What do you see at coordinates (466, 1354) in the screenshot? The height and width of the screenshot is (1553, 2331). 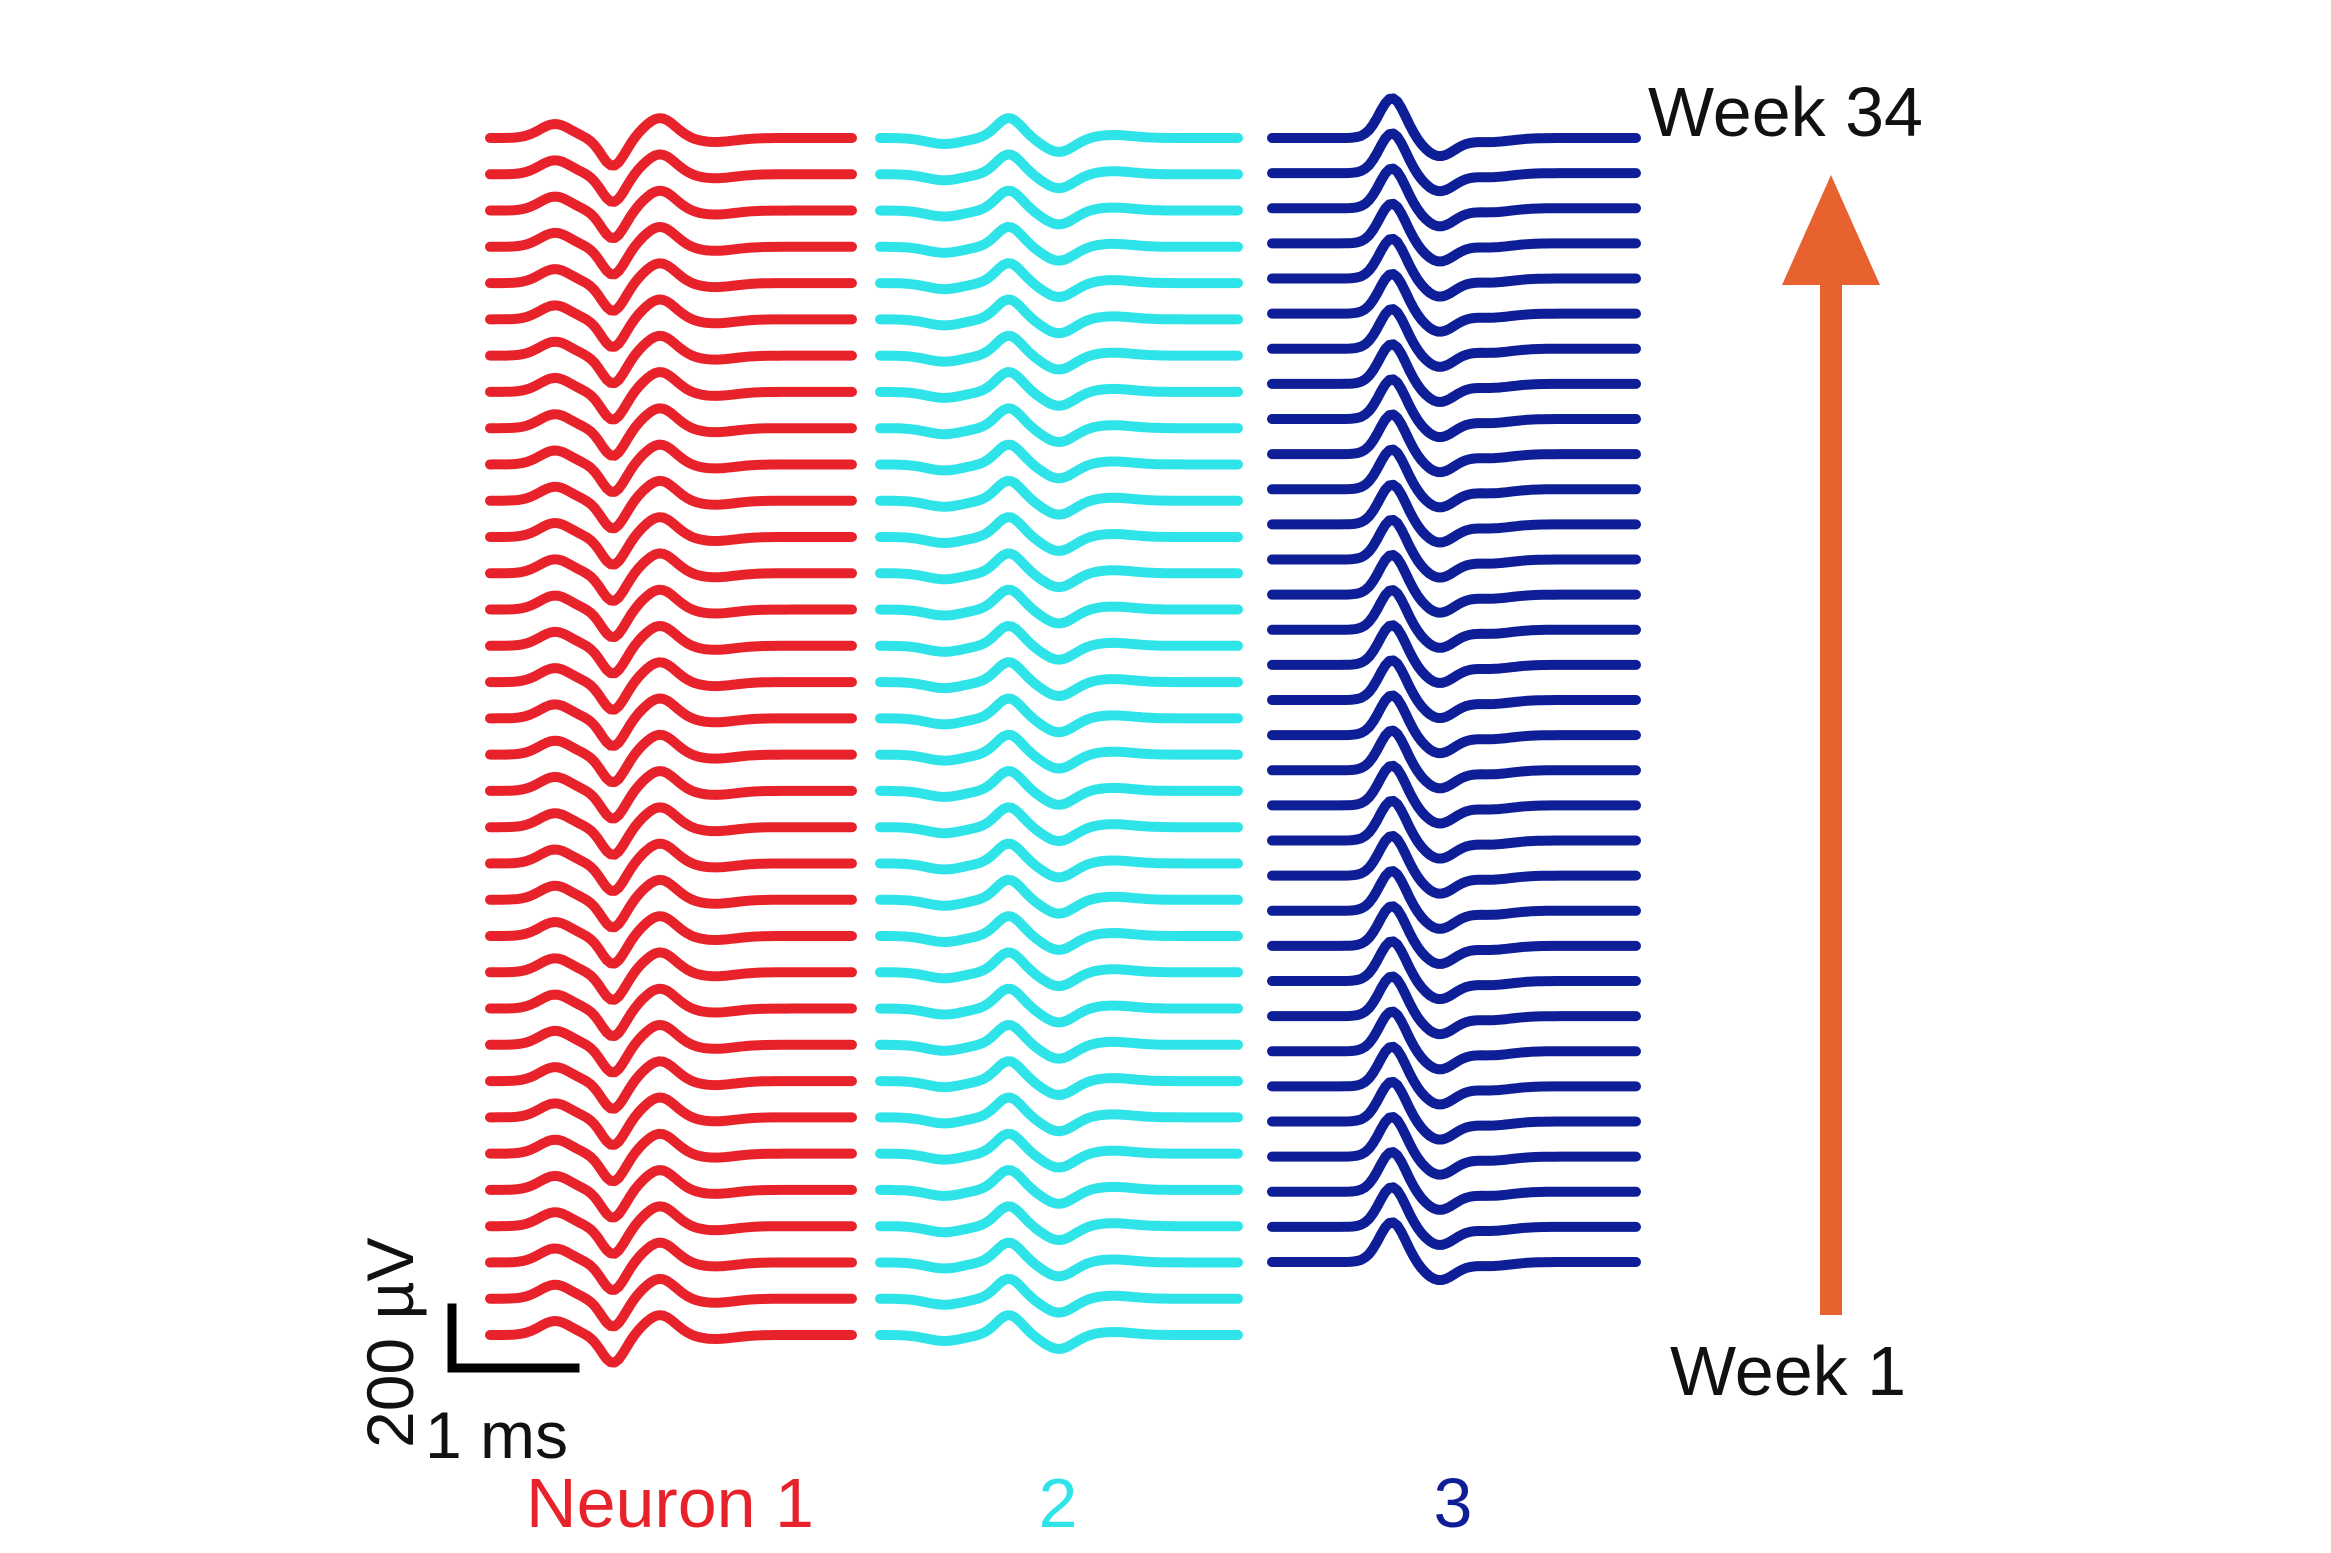 I see `scale-bar: 200 µV 1 ms` at bounding box center [466, 1354].